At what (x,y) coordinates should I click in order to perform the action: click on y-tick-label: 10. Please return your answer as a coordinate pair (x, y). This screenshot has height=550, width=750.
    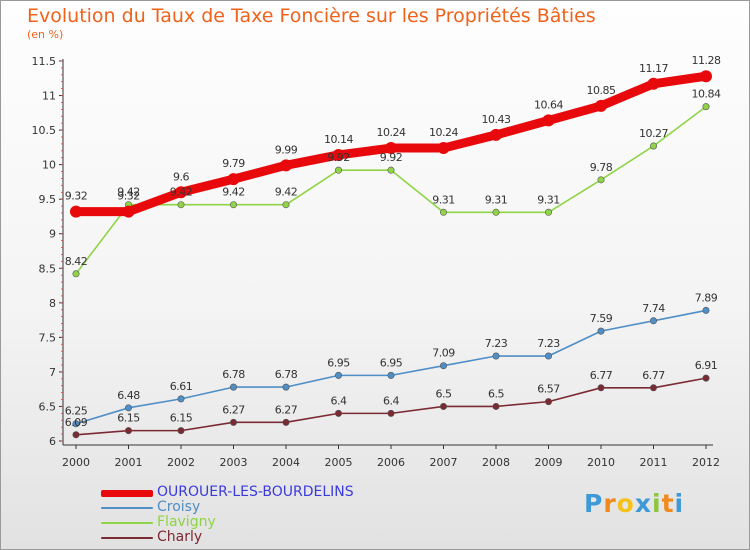
    Looking at the image, I should click on (49, 165).